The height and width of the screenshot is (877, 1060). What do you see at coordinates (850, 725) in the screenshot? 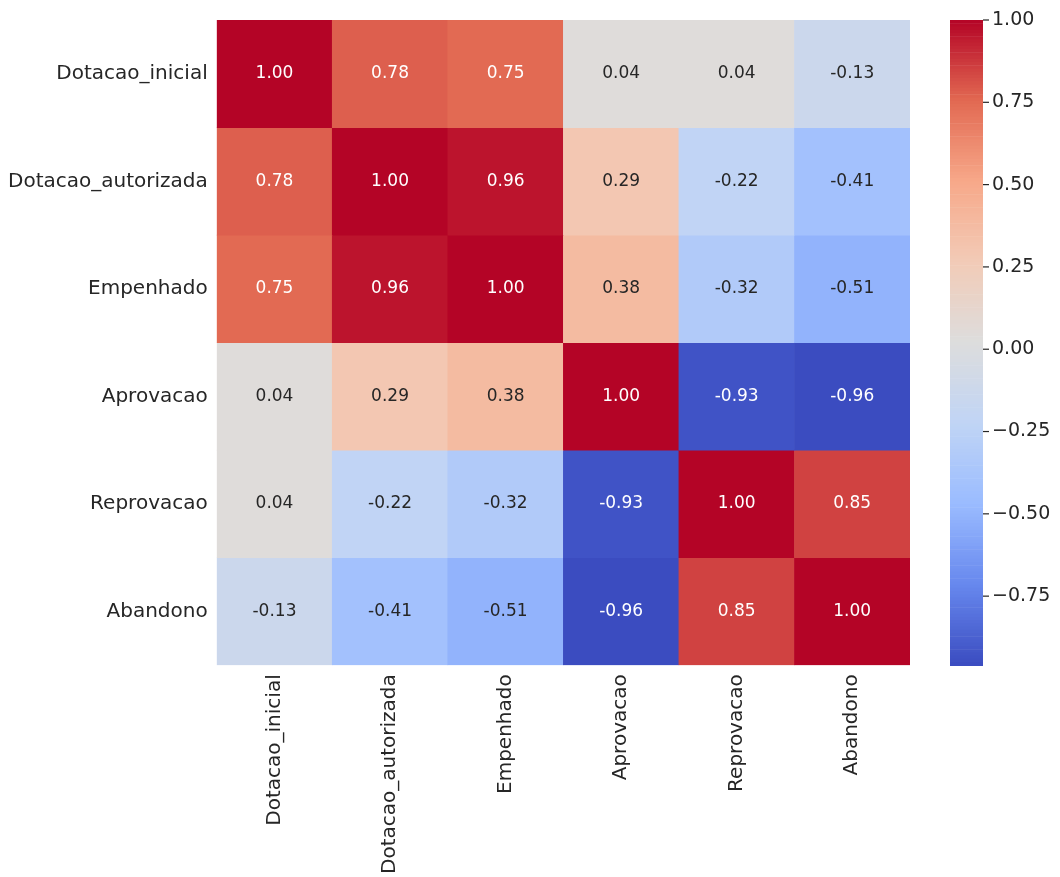
I see `x-tick-label: Abandono` at bounding box center [850, 725].